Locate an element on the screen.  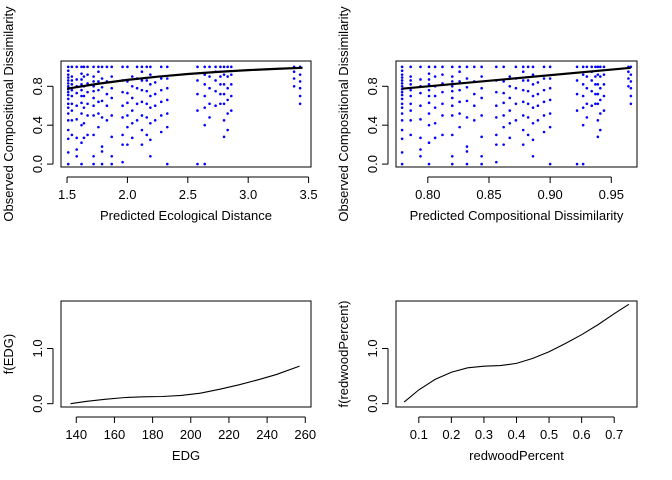
x-tick-label: 240 is located at coordinates (267, 434).